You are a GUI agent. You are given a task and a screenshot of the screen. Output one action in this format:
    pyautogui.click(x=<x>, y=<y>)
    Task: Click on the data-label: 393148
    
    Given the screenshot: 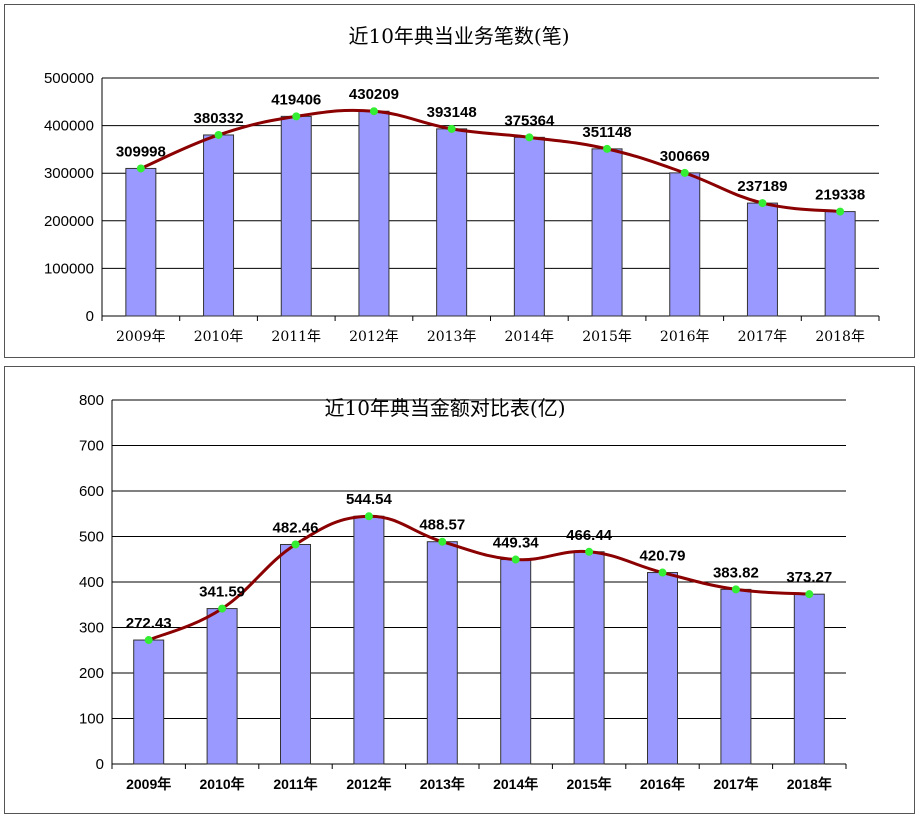 What is the action you would take?
    pyautogui.click(x=452, y=112)
    